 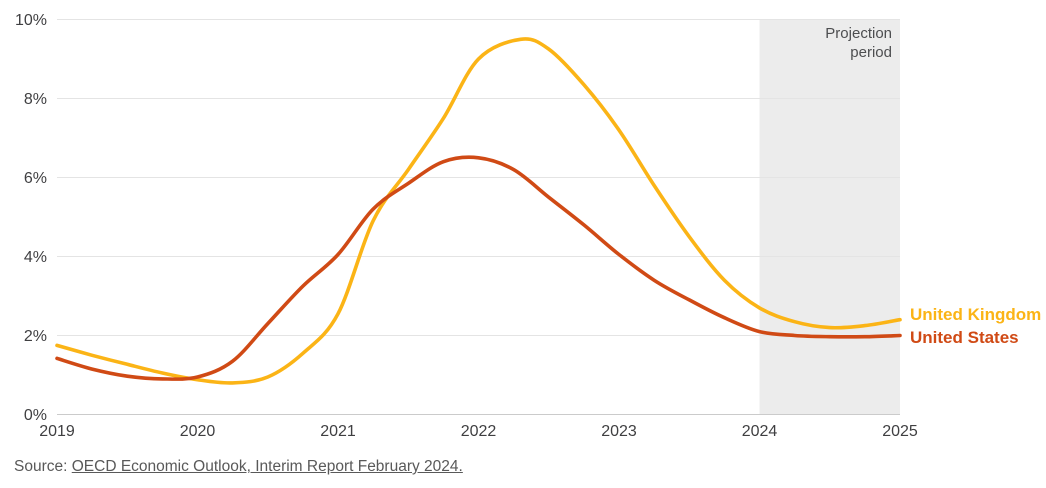 What do you see at coordinates (338, 431) in the screenshot?
I see `x-tick-label: 2021` at bounding box center [338, 431].